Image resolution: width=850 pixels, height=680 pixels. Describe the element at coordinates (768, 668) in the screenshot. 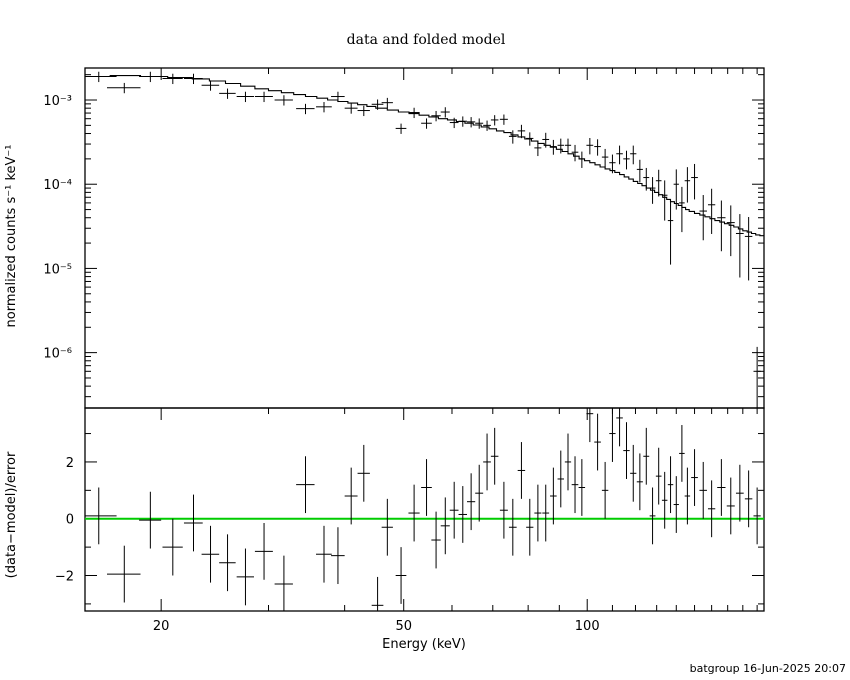

I see `footer-stamp: batgroup 16-Jun-2025 20:07` at that location.